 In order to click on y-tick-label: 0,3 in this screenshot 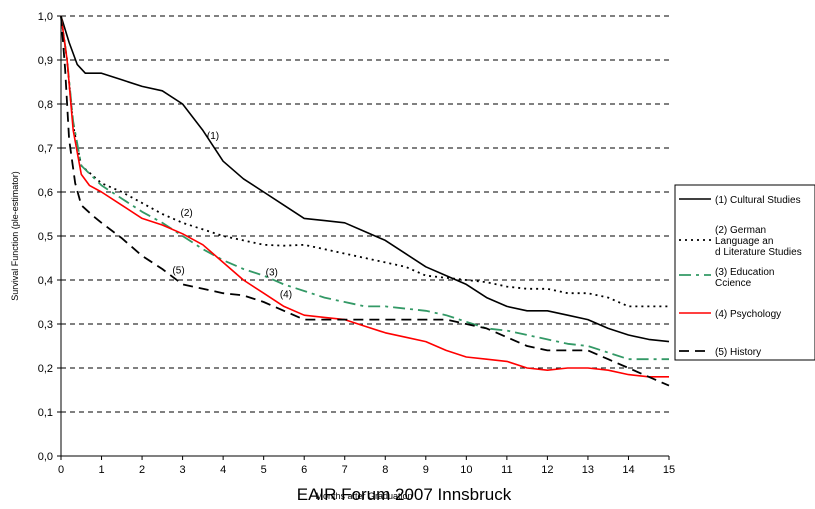, I will do `click(45, 325)`.